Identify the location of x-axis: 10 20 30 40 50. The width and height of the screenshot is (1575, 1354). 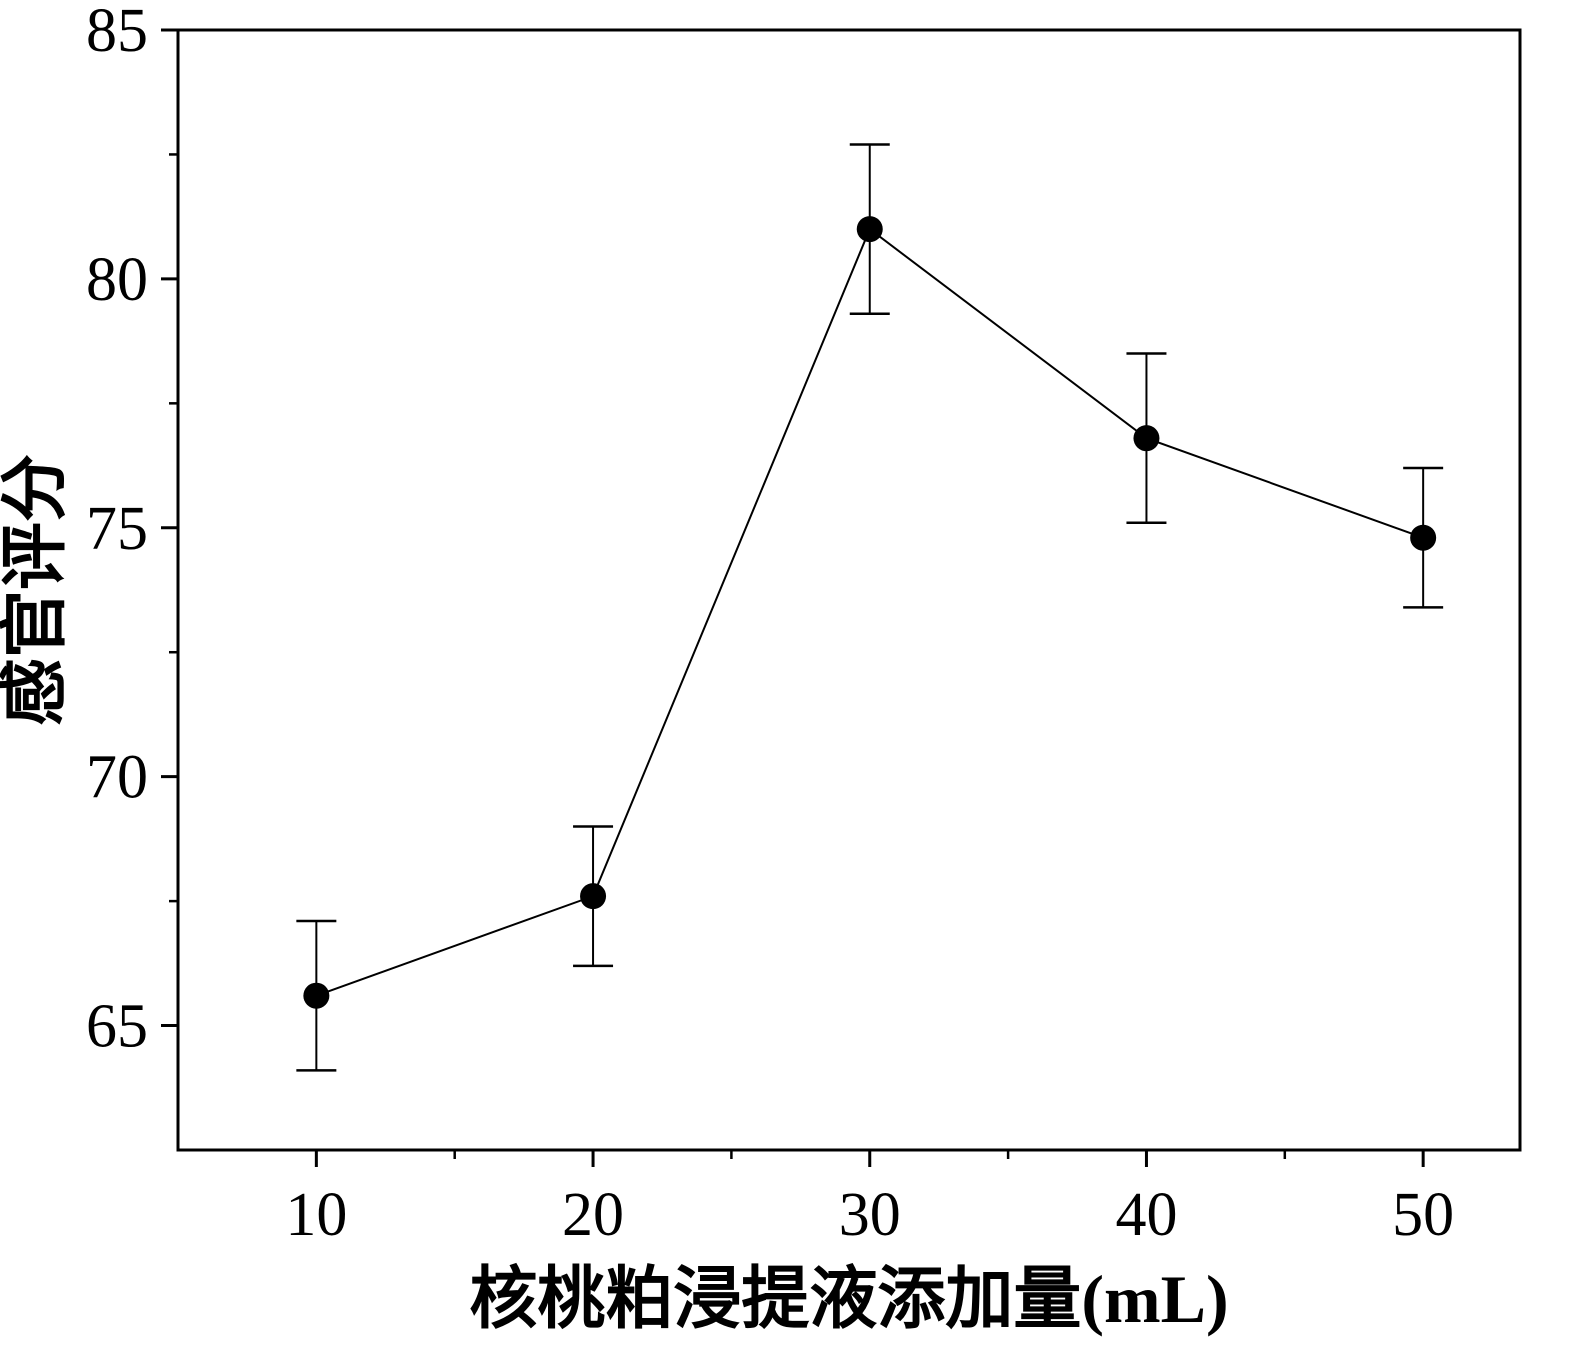
(869, 1199).